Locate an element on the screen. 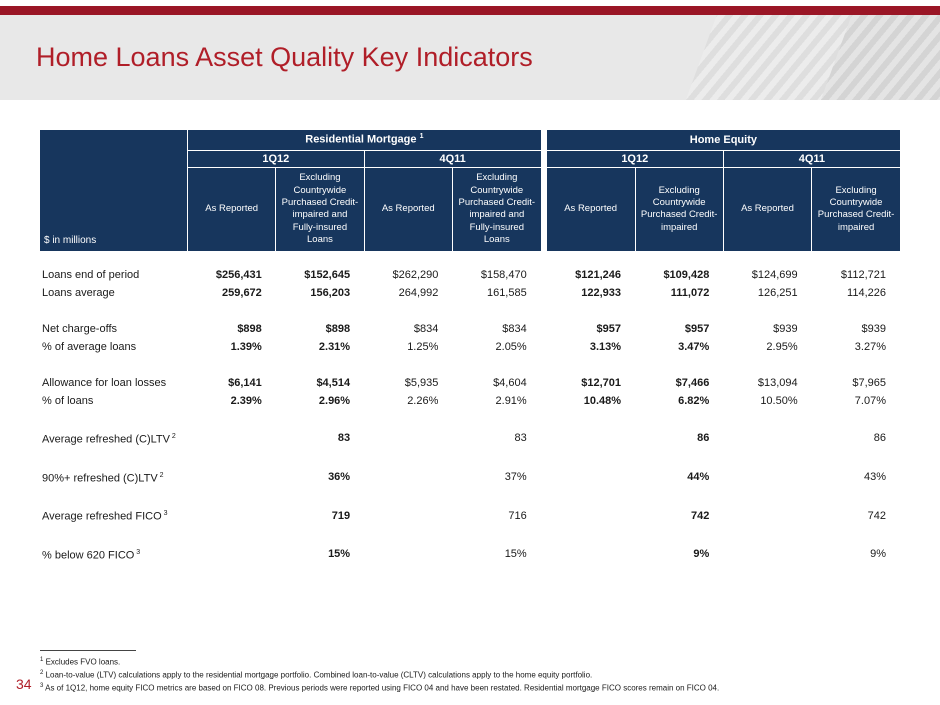 The width and height of the screenshot is (940, 705). table-cell: 3.13% is located at coordinates (605, 347).